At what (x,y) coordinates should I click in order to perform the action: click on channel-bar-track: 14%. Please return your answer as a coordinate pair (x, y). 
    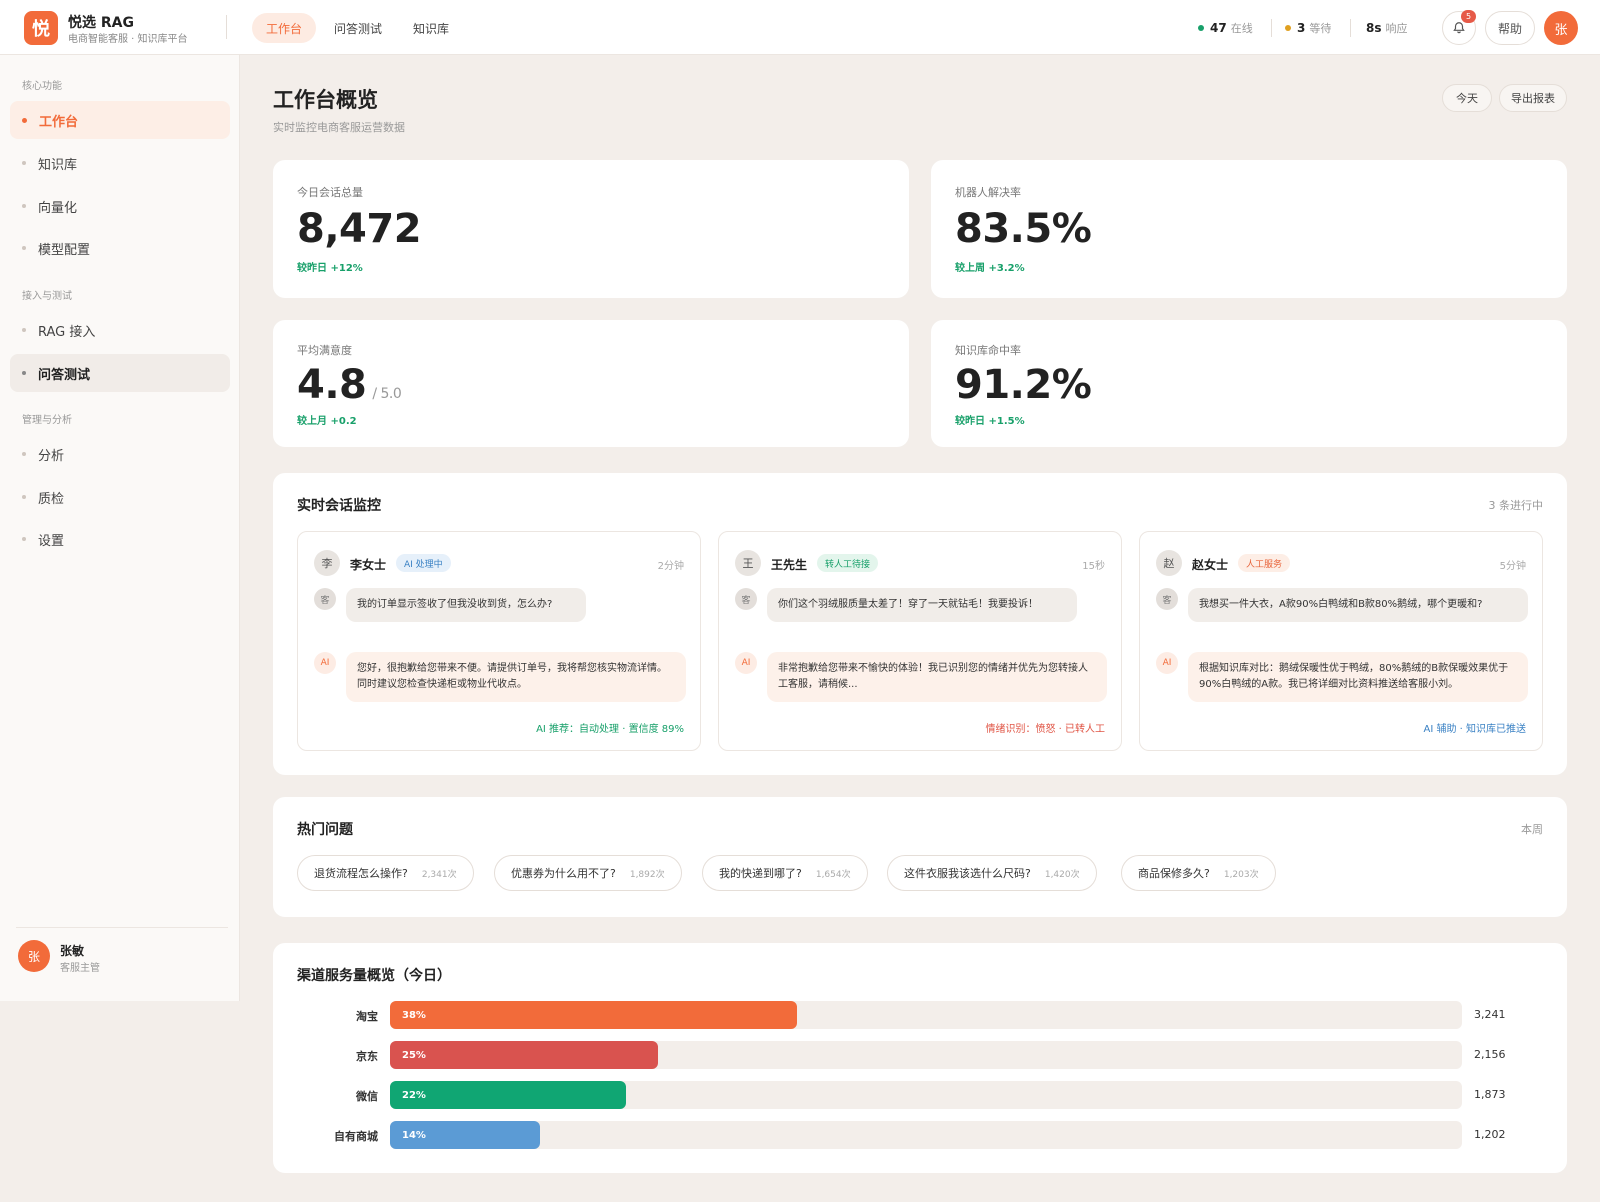
    Looking at the image, I should click on (926, 1135).